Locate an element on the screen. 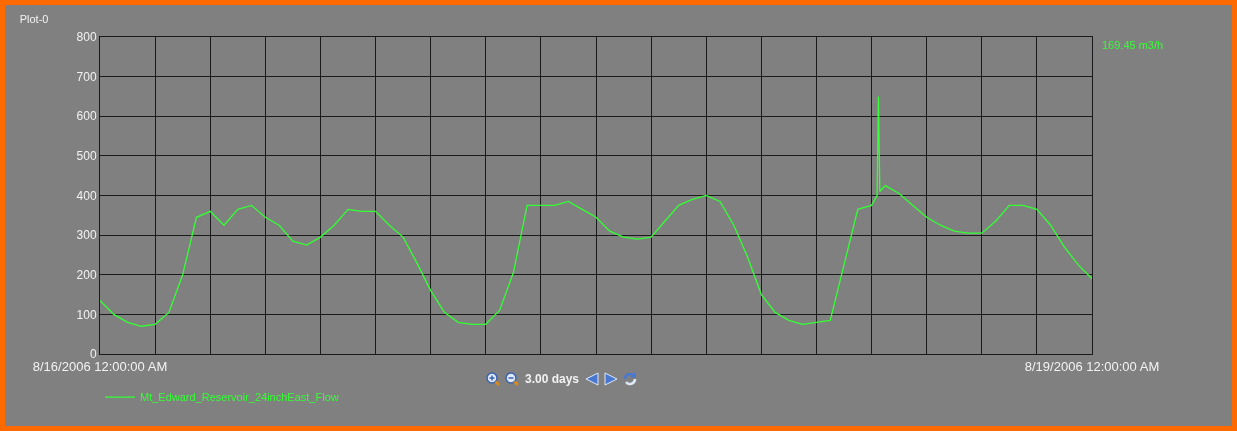 This screenshot has width=1237, height=431. y-tick-label: 700 is located at coordinates (86, 76).